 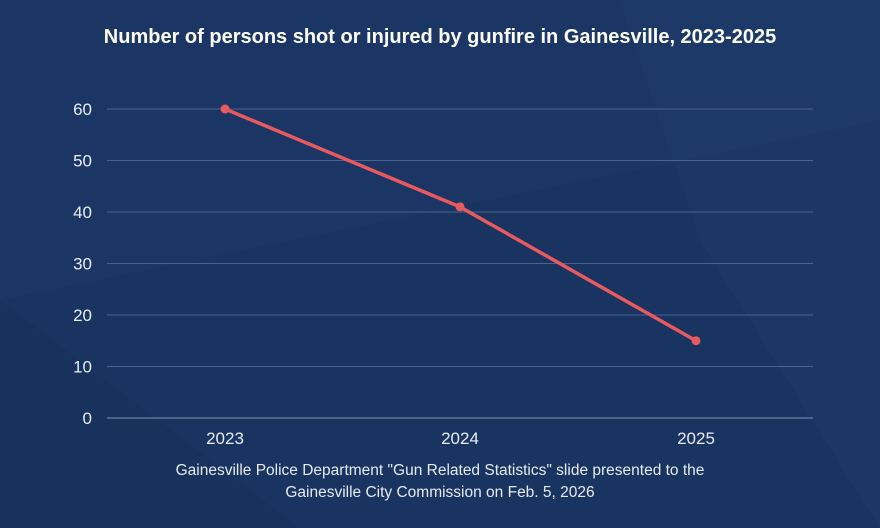 I want to click on y-tick-label: 50, so click(x=82, y=161).